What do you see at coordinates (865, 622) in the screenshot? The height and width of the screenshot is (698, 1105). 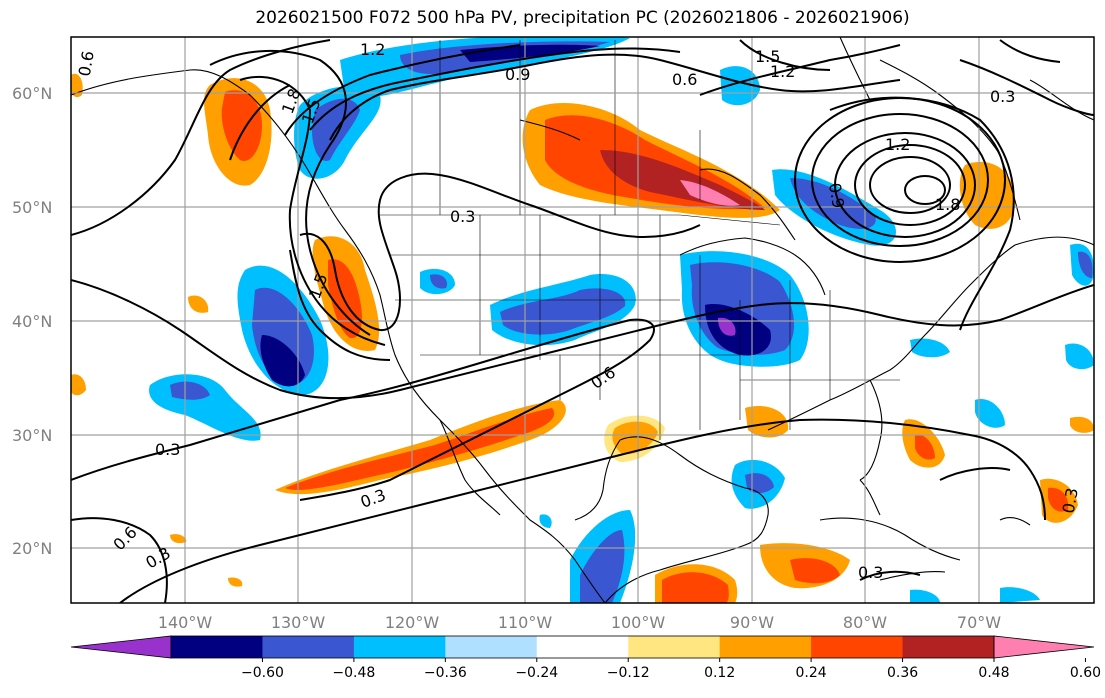 I see `lon-tick: 80°W` at bounding box center [865, 622].